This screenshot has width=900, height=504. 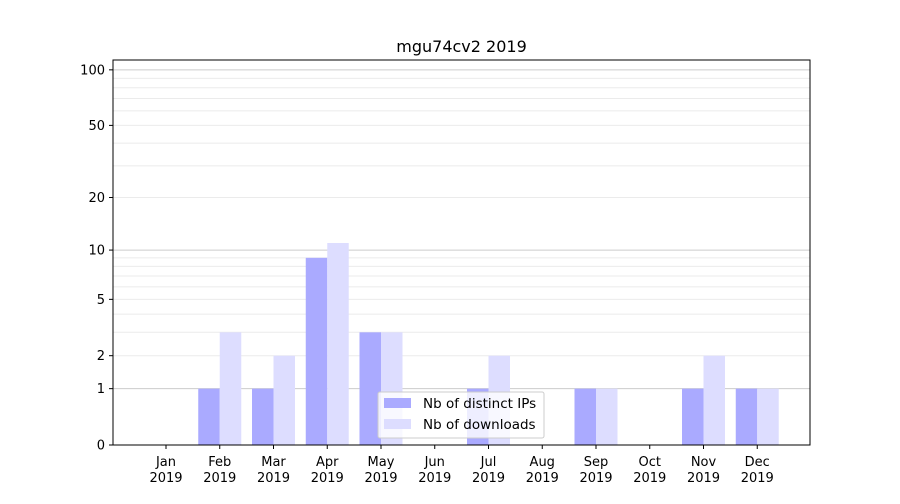 I want to click on legend: Nb of distinct IPs Nb of downloads, so click(x=461, y=415).